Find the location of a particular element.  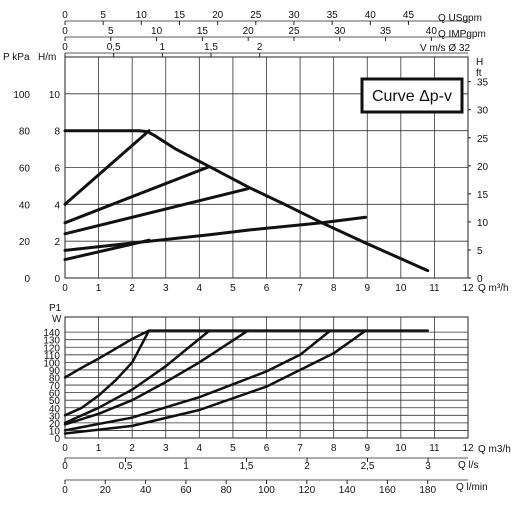

y-tick-label-kpa: 40 is located at coordinates (25, 205).